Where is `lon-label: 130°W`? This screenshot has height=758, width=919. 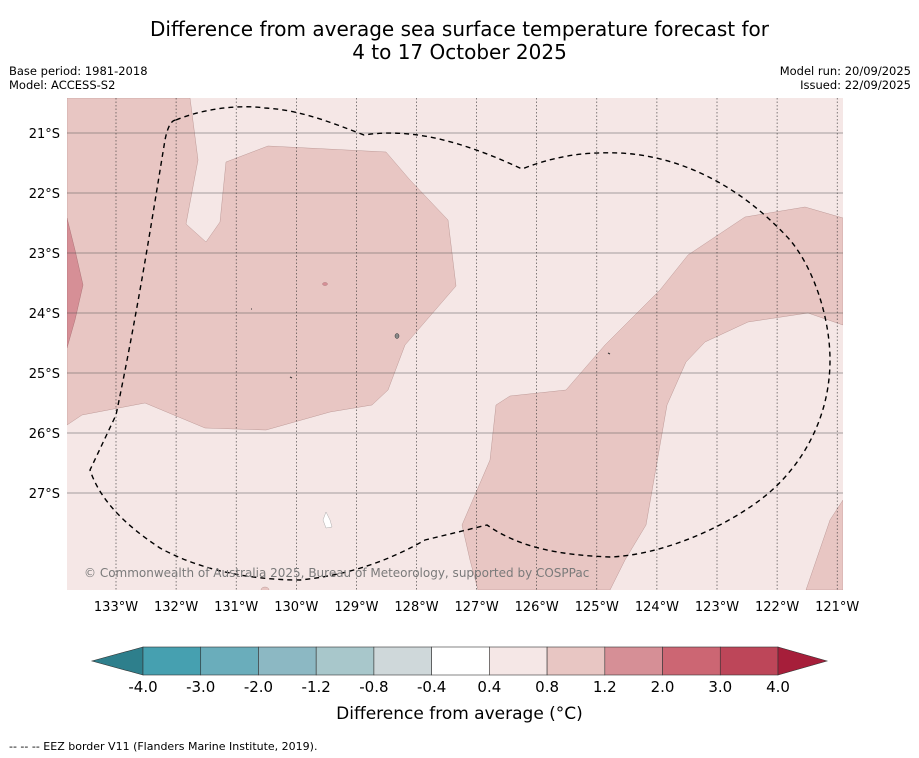 lon-label: 130°W is located at coordinates (296, 607).